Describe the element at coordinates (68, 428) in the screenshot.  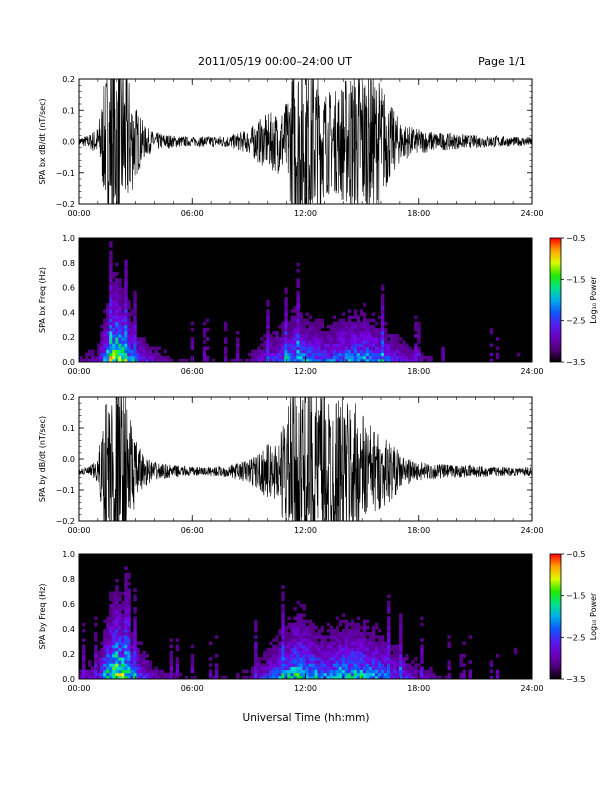
I see `panel-3-y-tick-label: 0.1` at that location.